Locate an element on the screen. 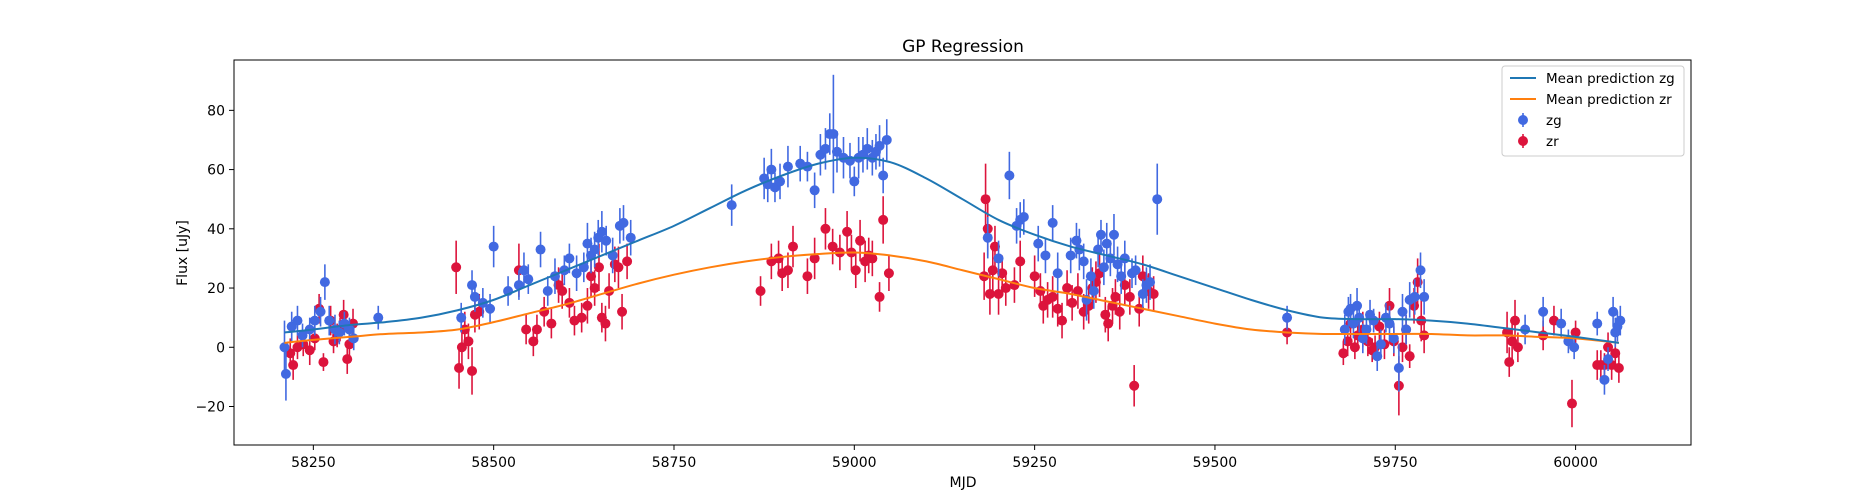 Image resolution: width=1875 pixels, height=500 pixels. chart-title: GP Regression is located at coordinates (963, 47).